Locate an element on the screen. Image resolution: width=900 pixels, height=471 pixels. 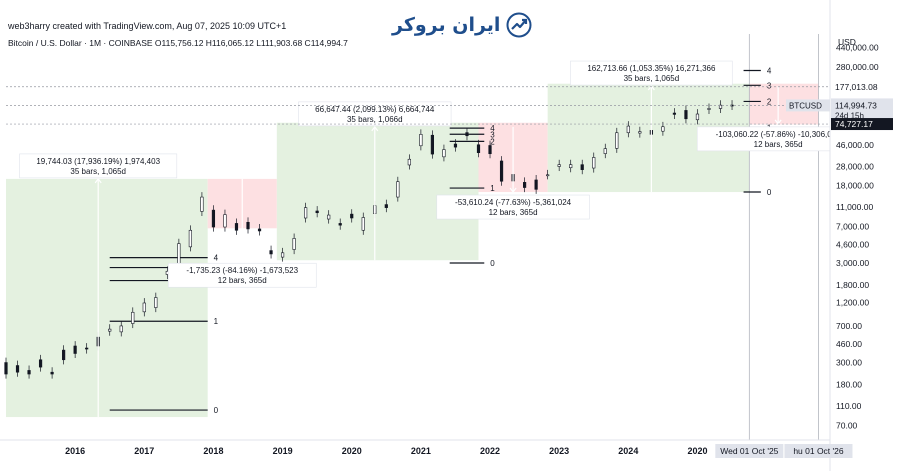
year-tick-label: 2022 is located at coordinates (490, 451).